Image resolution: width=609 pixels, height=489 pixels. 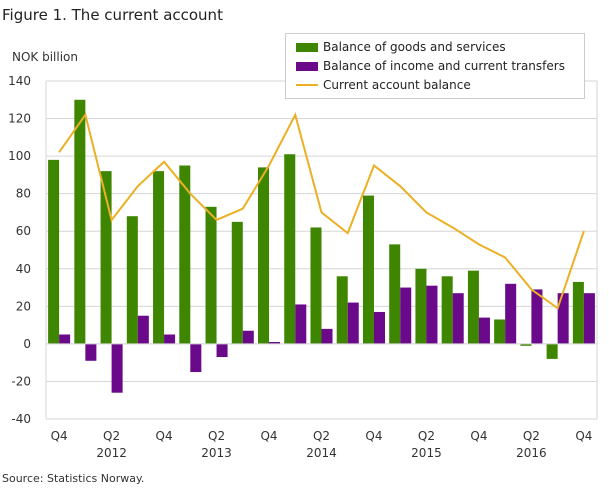 I want to click on chart-title: Figure 1. The current account, so click(x=112, y=15).